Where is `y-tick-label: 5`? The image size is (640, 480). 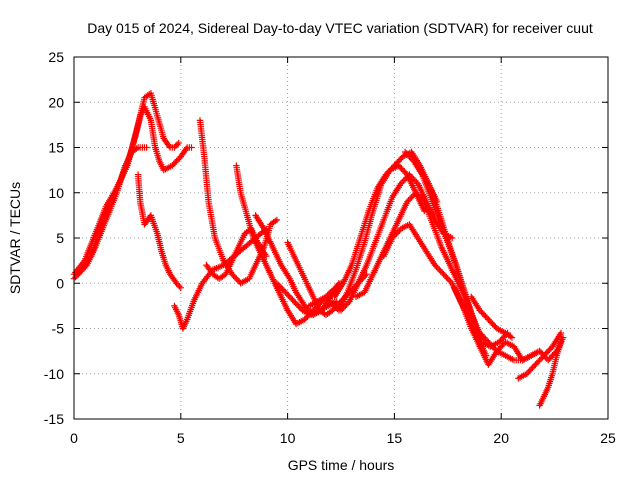 y-tick-label: 5 is located at coordinates (60, 238).